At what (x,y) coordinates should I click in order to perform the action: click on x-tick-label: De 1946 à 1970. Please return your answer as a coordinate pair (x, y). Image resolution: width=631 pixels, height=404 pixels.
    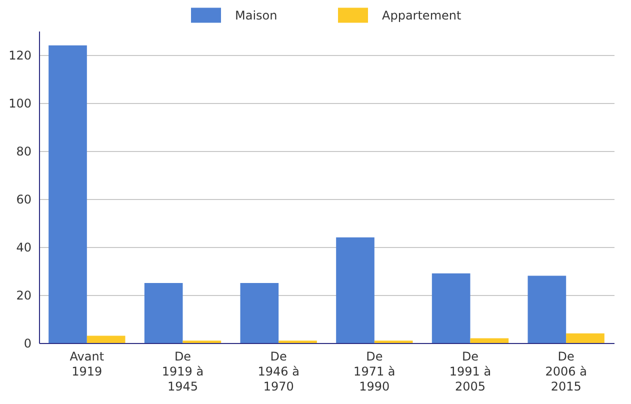
    Looking at the image, I should click on (279, 372).